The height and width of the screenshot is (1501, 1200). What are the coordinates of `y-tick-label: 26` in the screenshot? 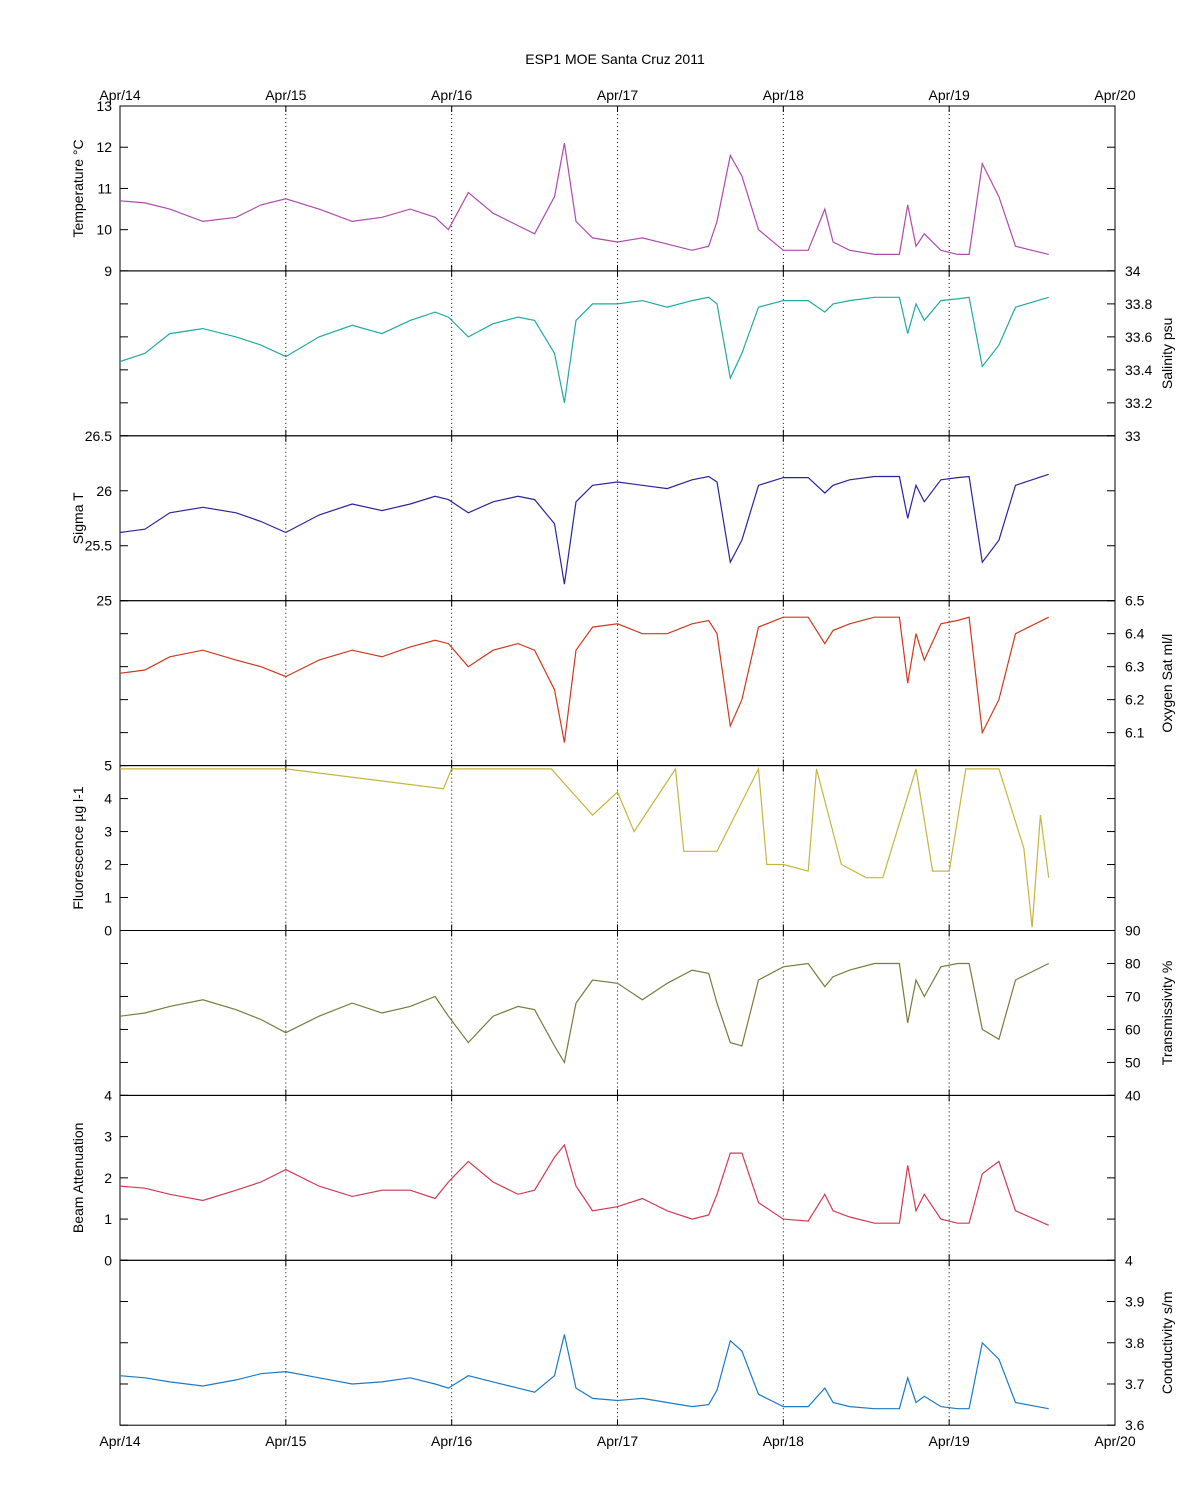 It's located at (104, 491).